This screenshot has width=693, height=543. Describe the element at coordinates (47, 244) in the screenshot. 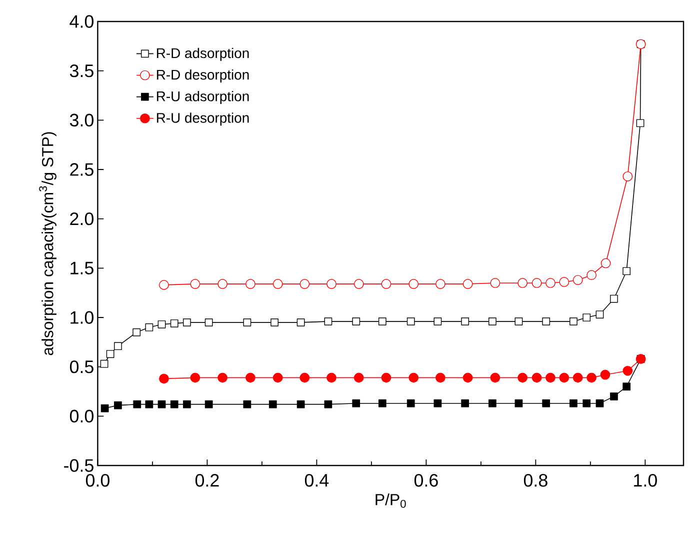

I see `y-axis-title: adsorption capacity(cm$^{3}$/g STP)` at that location.